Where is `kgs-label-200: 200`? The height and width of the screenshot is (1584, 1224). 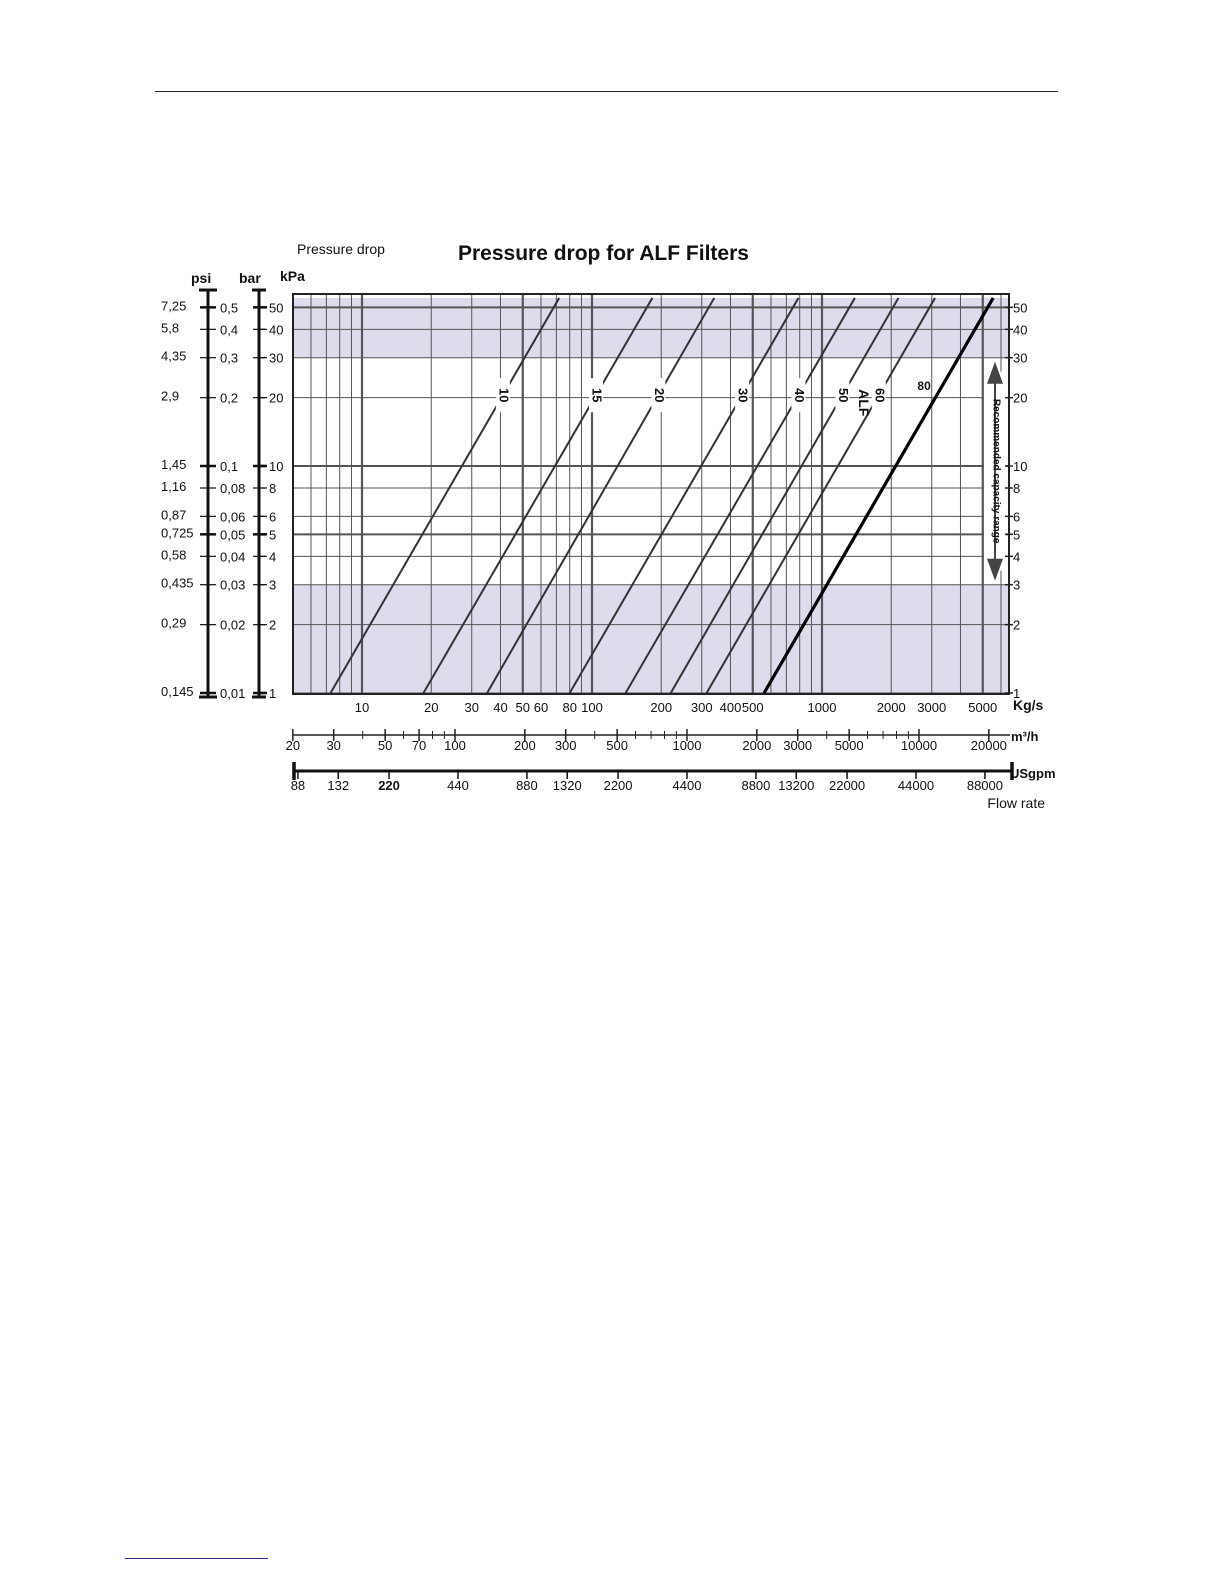 kgs-label-200: 200 is located at coordinates (661, 707).